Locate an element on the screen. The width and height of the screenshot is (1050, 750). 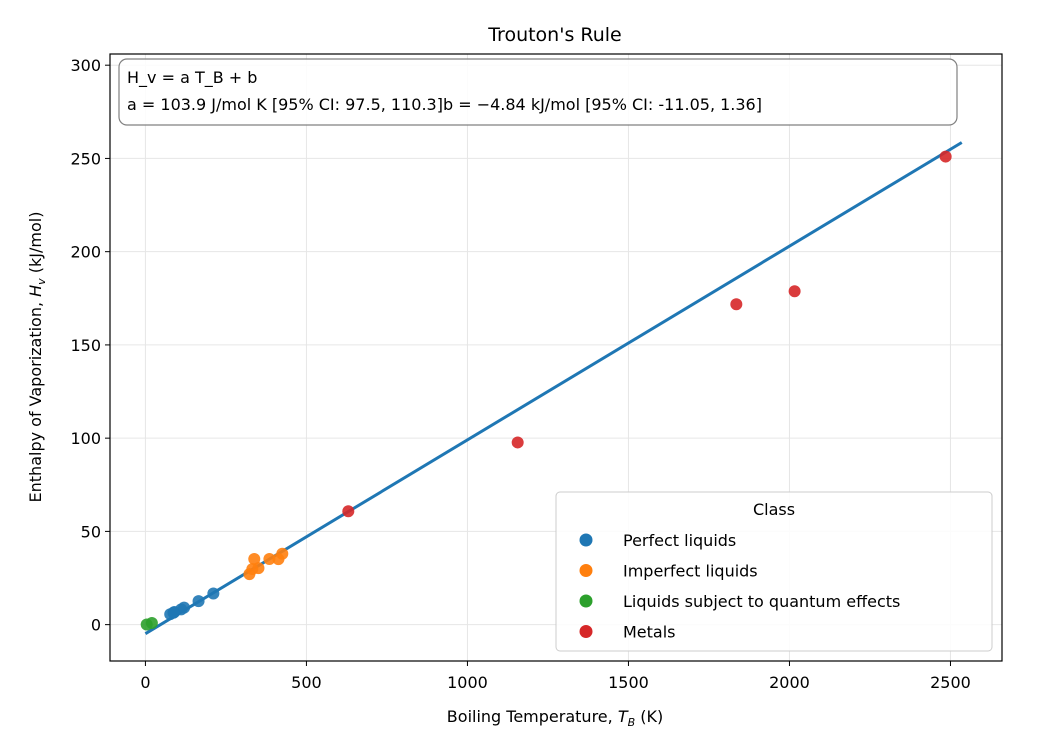
legend-label: Liquids subject to quantum effects is located at coordinates (761, 601).